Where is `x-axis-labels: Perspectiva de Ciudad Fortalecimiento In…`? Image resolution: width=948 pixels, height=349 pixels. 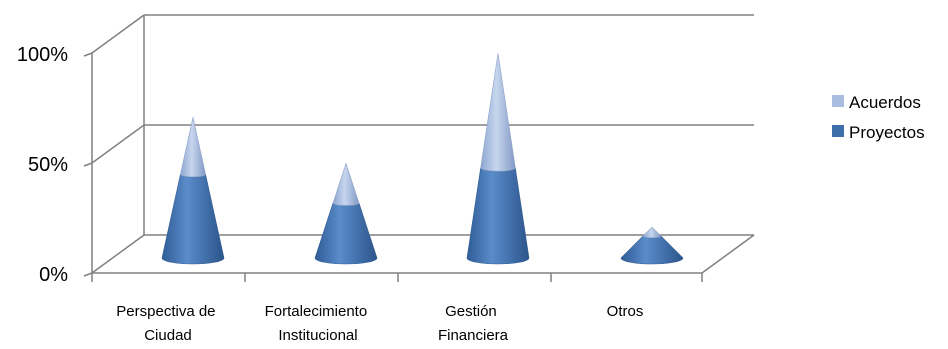
x-axis-labels: Perspectiva de Ciudad Fortalecimiento In… is located at coordinates (379, 323).